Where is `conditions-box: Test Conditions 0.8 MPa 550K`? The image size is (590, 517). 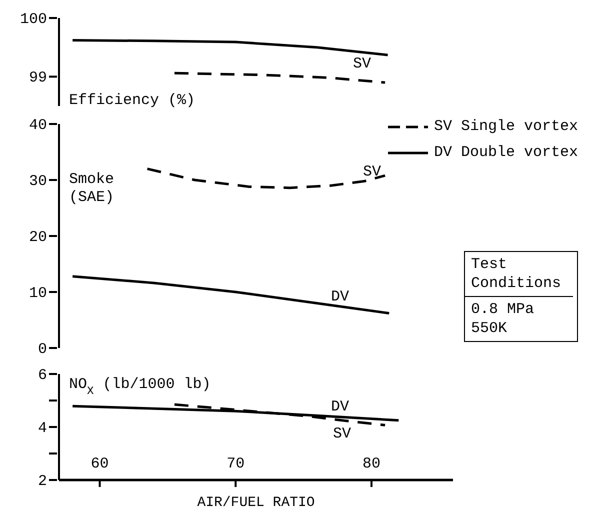
conditions-box: Test Conditions 0.8 MPa 550K is located at coordinates (521, 296).